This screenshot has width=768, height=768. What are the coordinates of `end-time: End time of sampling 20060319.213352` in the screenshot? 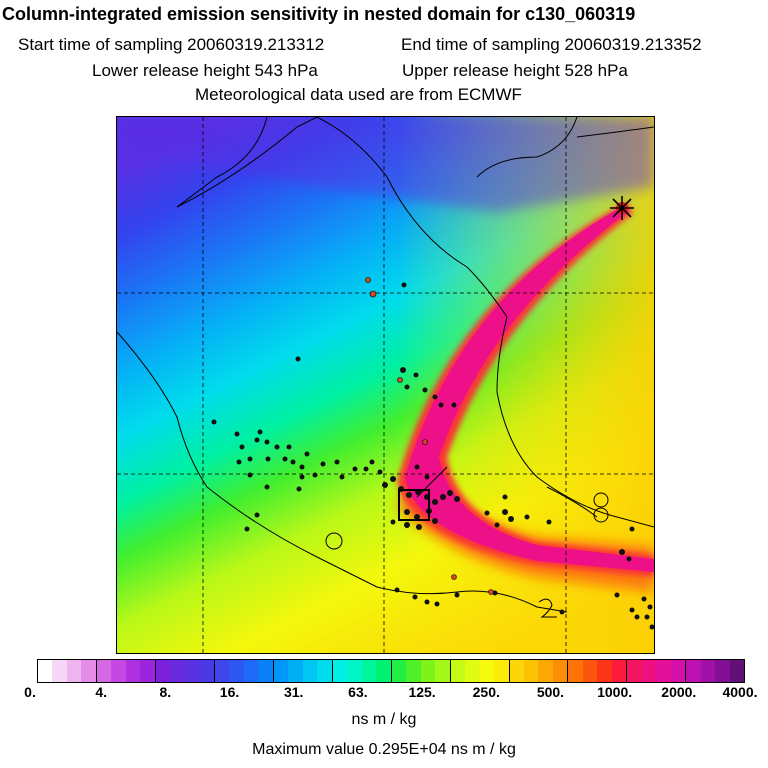 It's located at (551, 44).